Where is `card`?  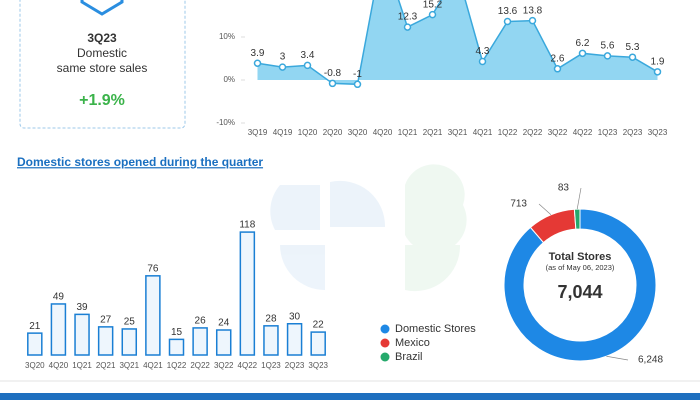
card is located at coordinates (102, 64).